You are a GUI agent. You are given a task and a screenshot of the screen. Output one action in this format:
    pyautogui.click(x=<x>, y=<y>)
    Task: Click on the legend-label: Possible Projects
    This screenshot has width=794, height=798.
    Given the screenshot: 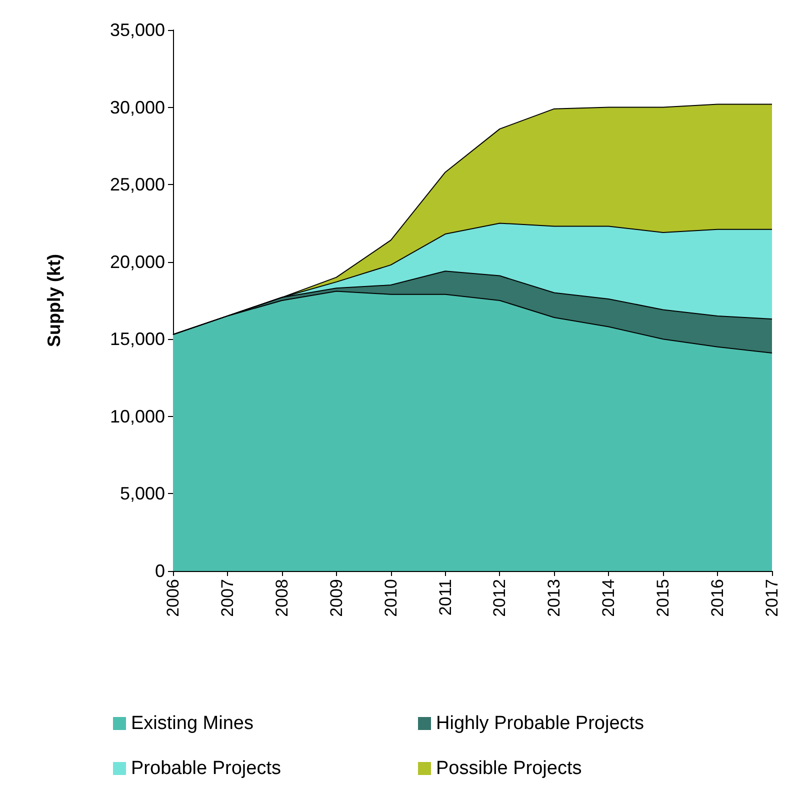 What is the action you would take?
    pyautogui.click(x=509, y=768)
    